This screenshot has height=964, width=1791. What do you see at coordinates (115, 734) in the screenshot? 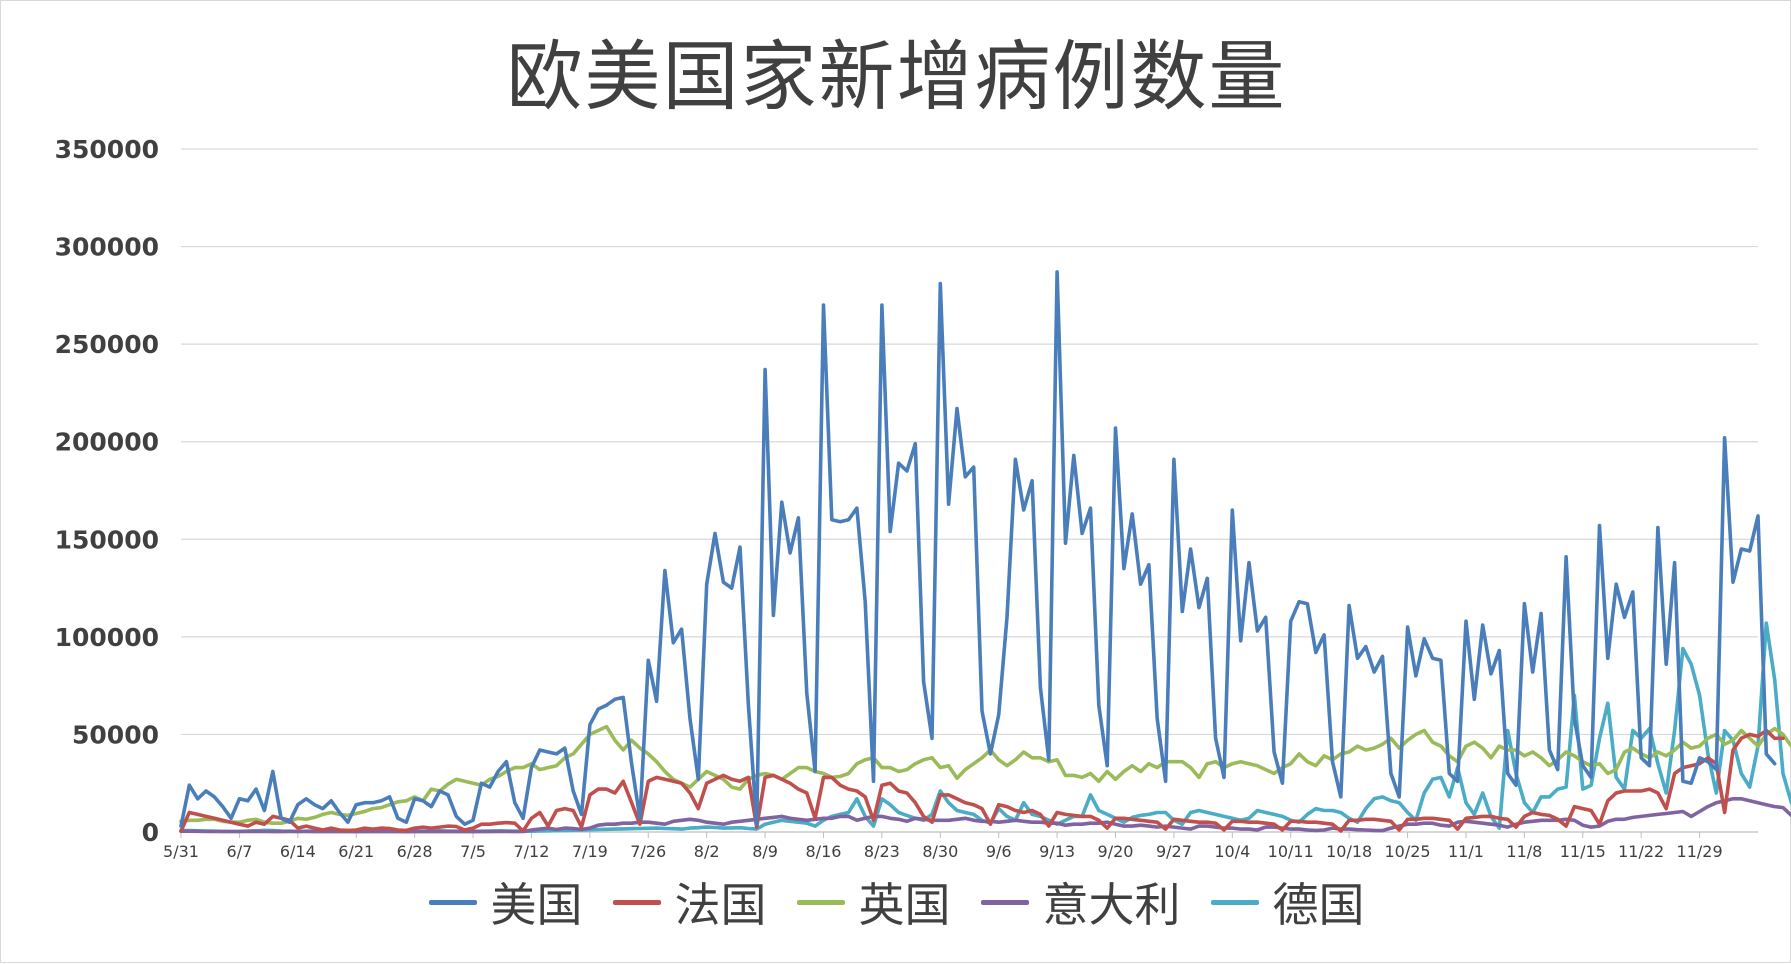
I see `y-tick-label: 50000` at bounding box center [115, 734].